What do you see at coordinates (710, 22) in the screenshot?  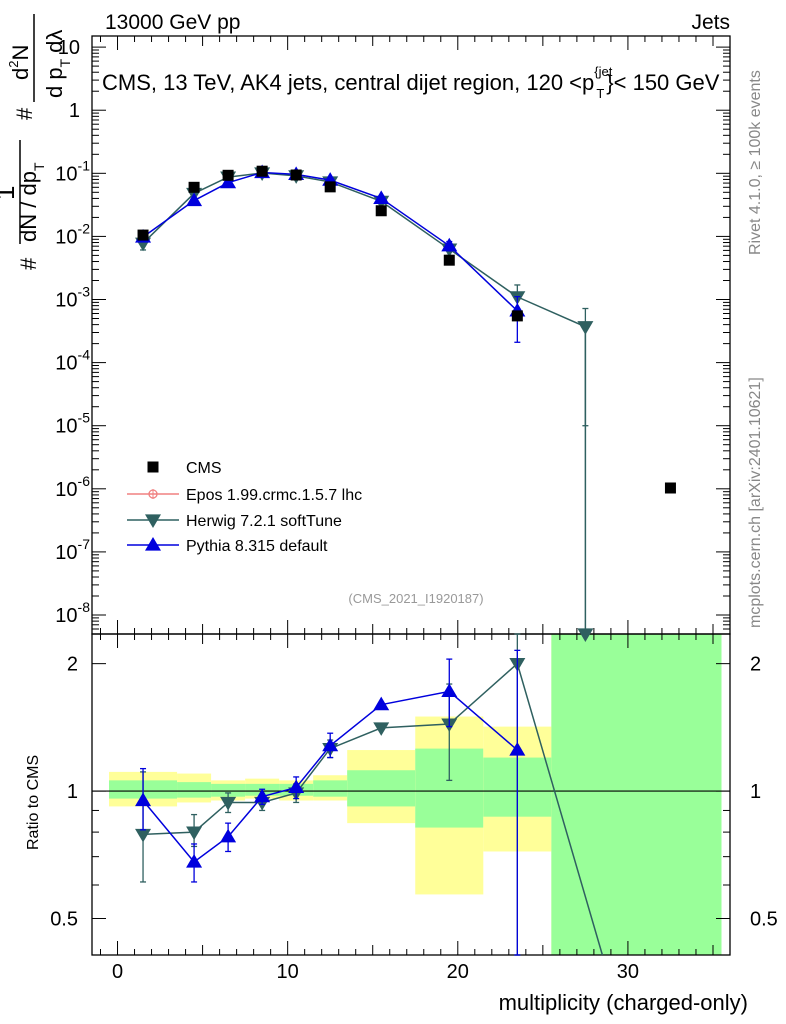 I see `header-jets-label: Jets` at bounding box center [710, 22].